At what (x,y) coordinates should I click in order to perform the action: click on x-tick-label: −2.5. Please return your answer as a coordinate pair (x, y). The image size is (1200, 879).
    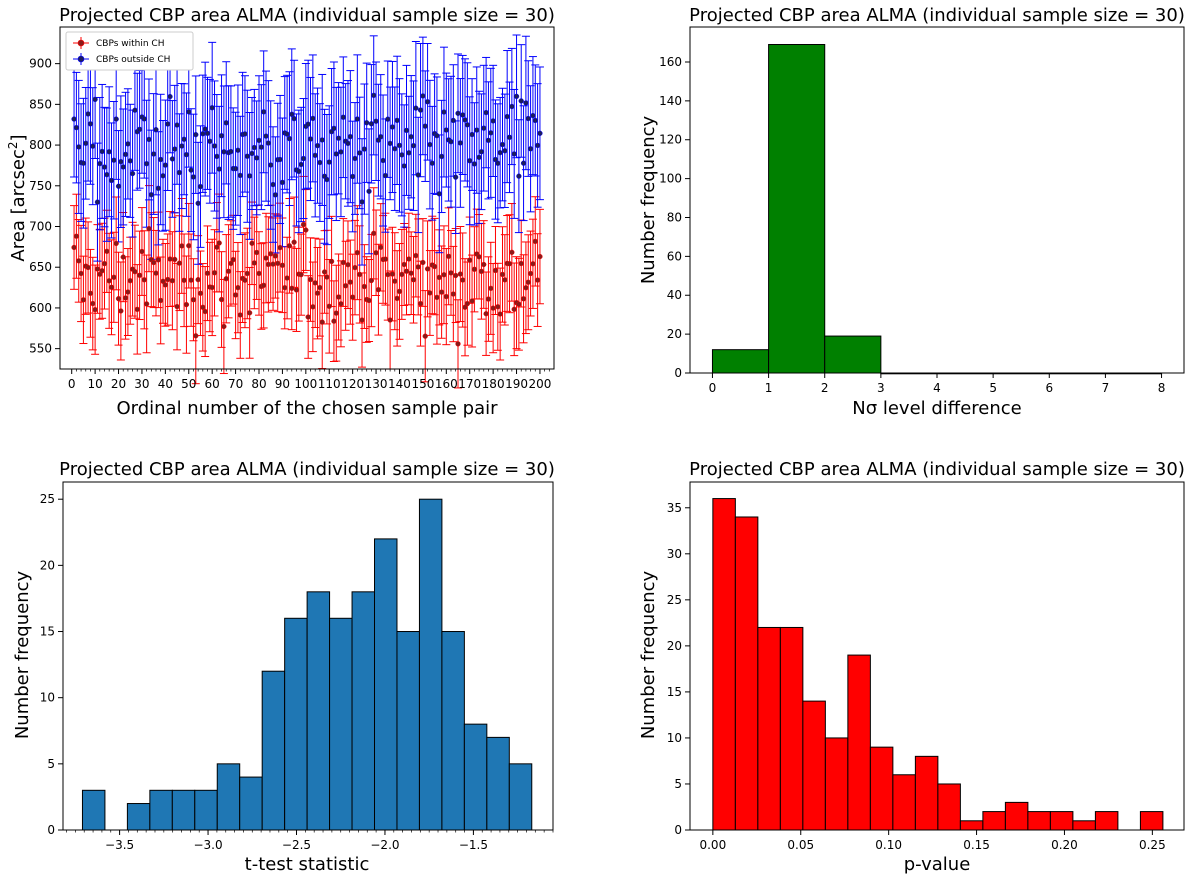
    Looking at the image, I should click on (296, 845).